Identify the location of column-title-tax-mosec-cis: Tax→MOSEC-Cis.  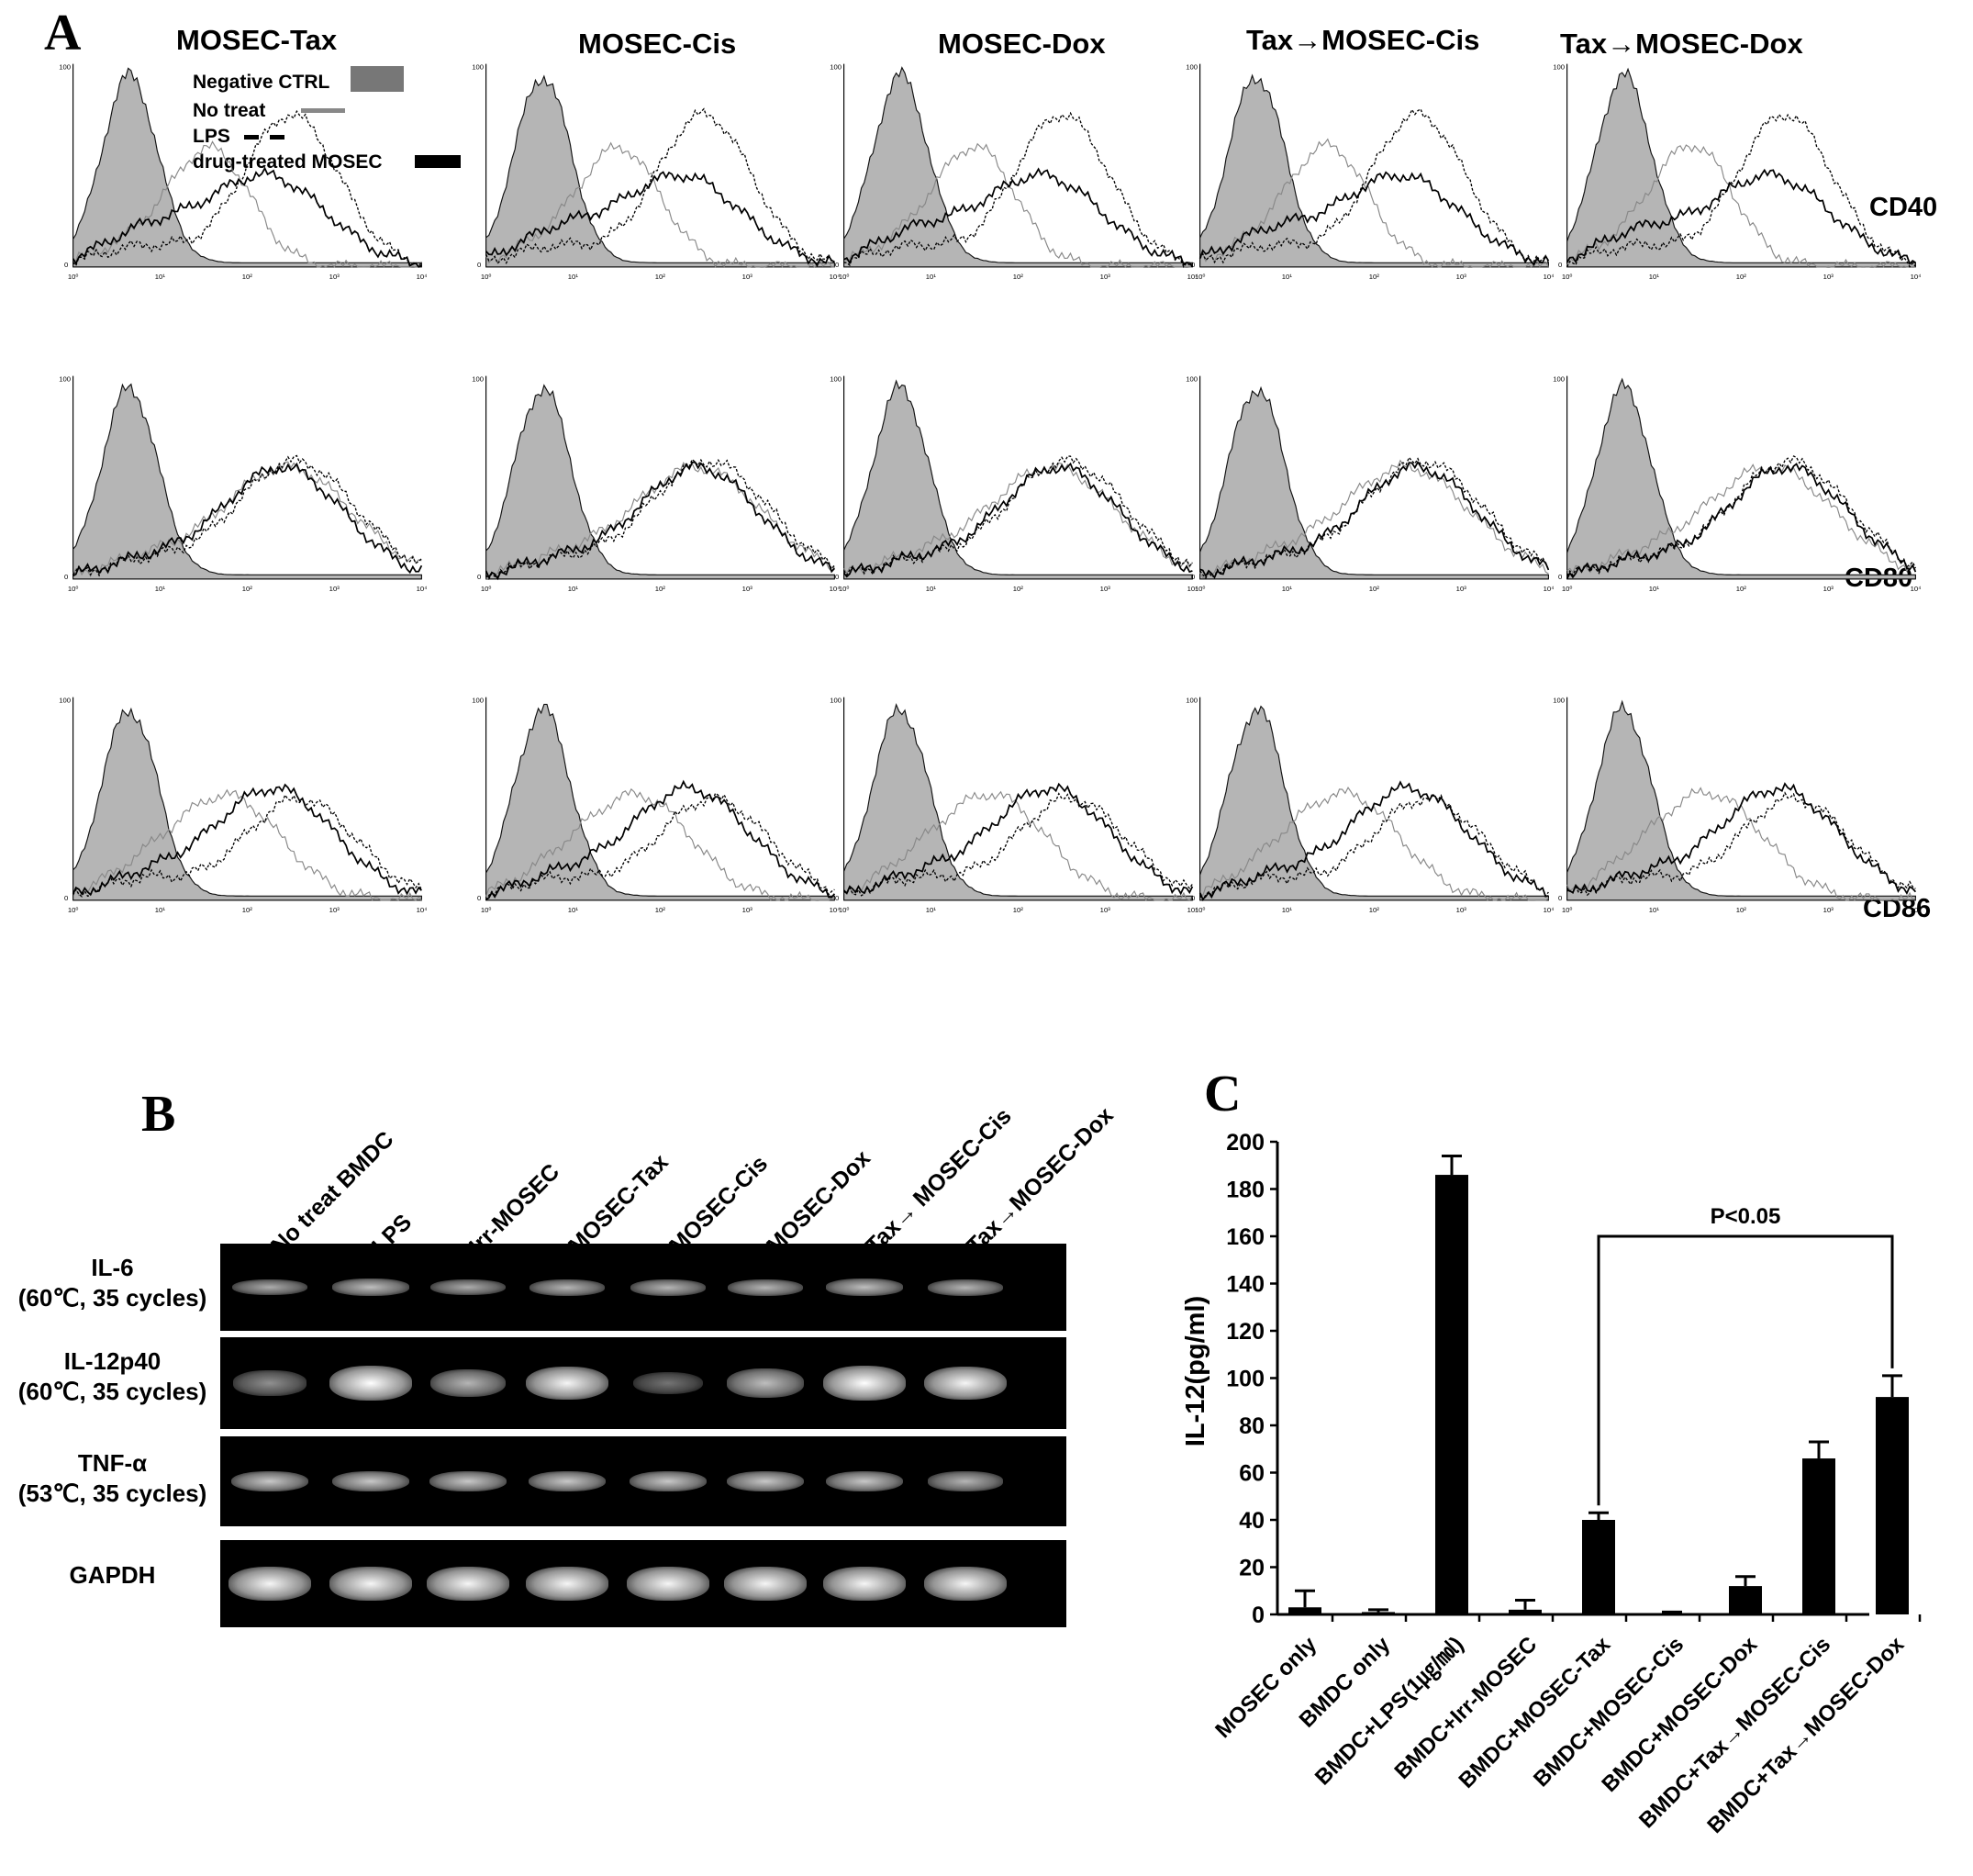
(1363, 40).